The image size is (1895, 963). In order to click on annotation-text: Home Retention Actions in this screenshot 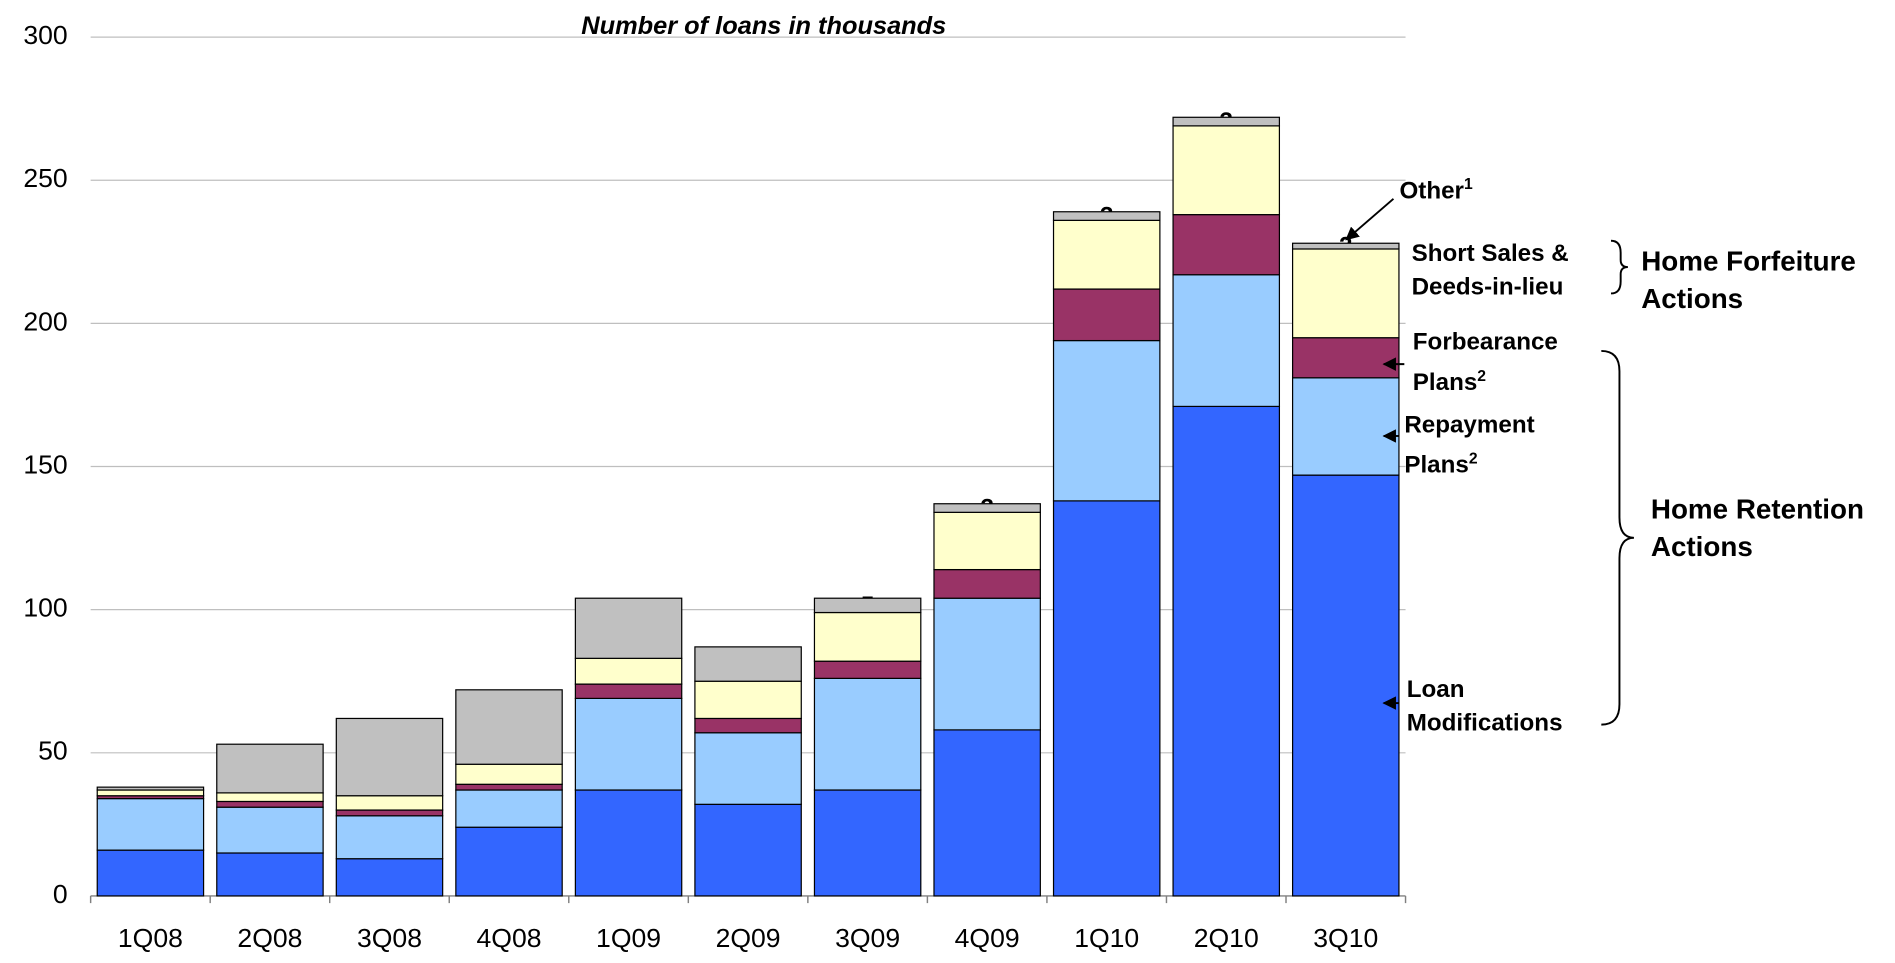, I will do `click(1757, 527)`.